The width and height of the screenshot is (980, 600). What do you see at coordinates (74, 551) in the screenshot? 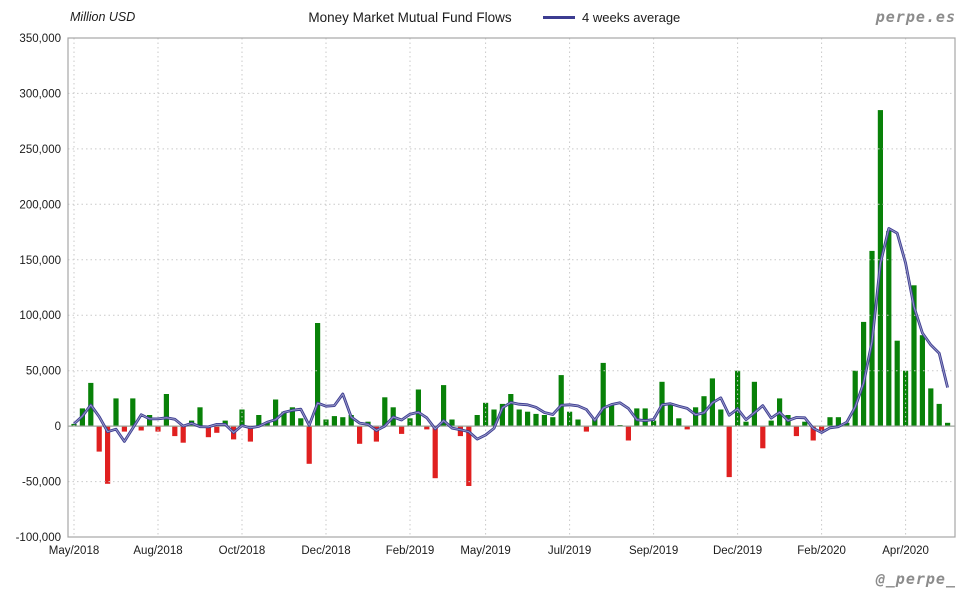
I see `x-axis-tick-label: May/2018` at bounding box center [74, 551].